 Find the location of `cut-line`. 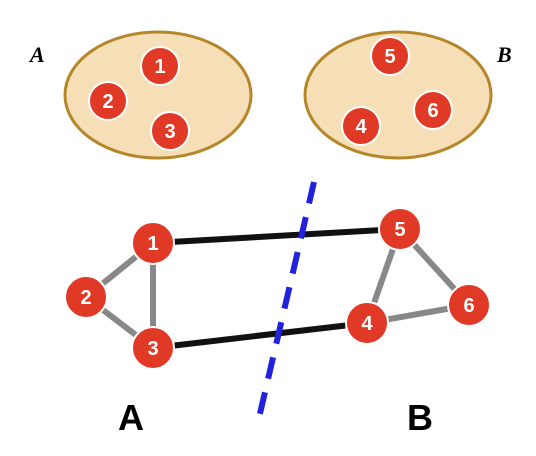

cut-line is located at coordinates (286, 302).